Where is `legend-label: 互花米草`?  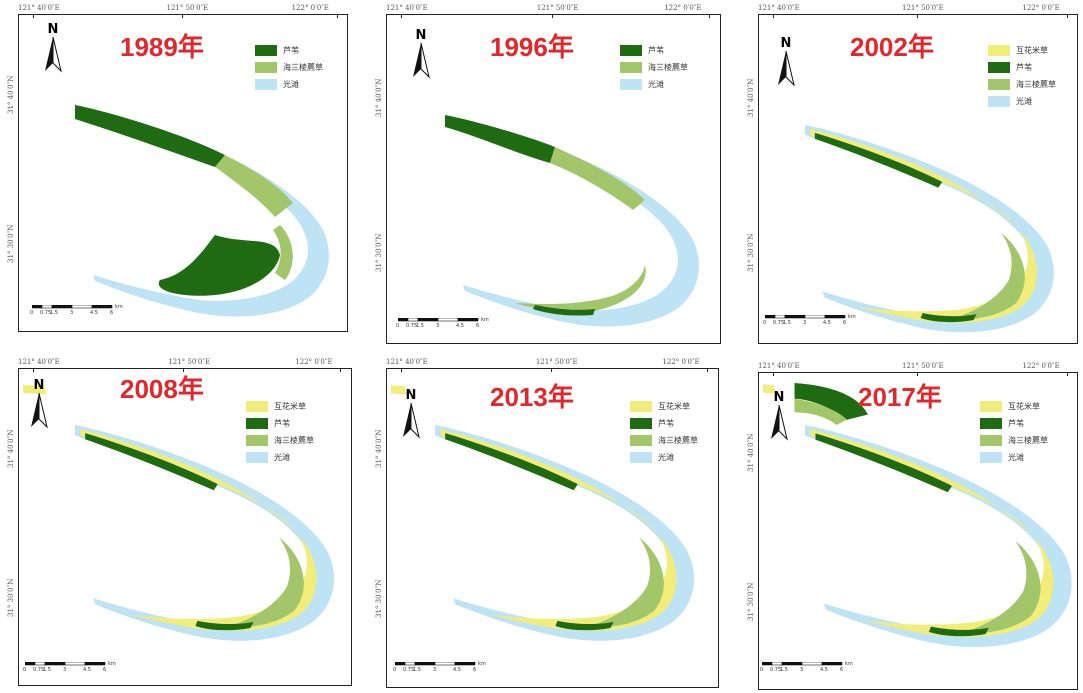
legend-label: 互花米草 is located at coordinates (1024, 406).